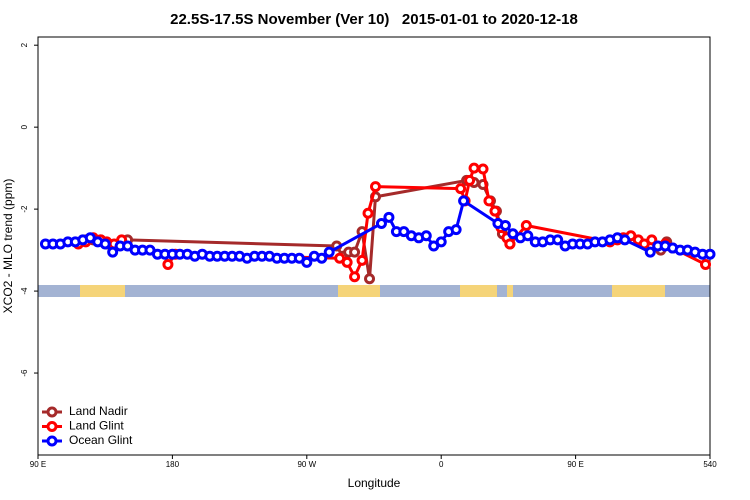 The width and height of the screenshot is (750, 500). I want to click on x-tick-label: 180, so click(173, 464).